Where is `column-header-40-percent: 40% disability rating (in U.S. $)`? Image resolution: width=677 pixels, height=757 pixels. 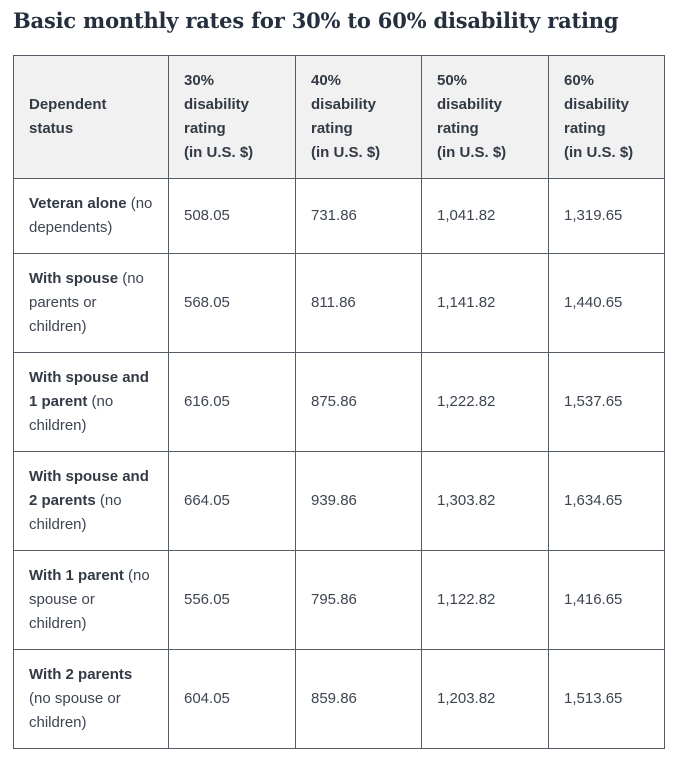 column-header-40-percent: 40% disability rating (in U.S. $) is located at coordinates (358, 117).